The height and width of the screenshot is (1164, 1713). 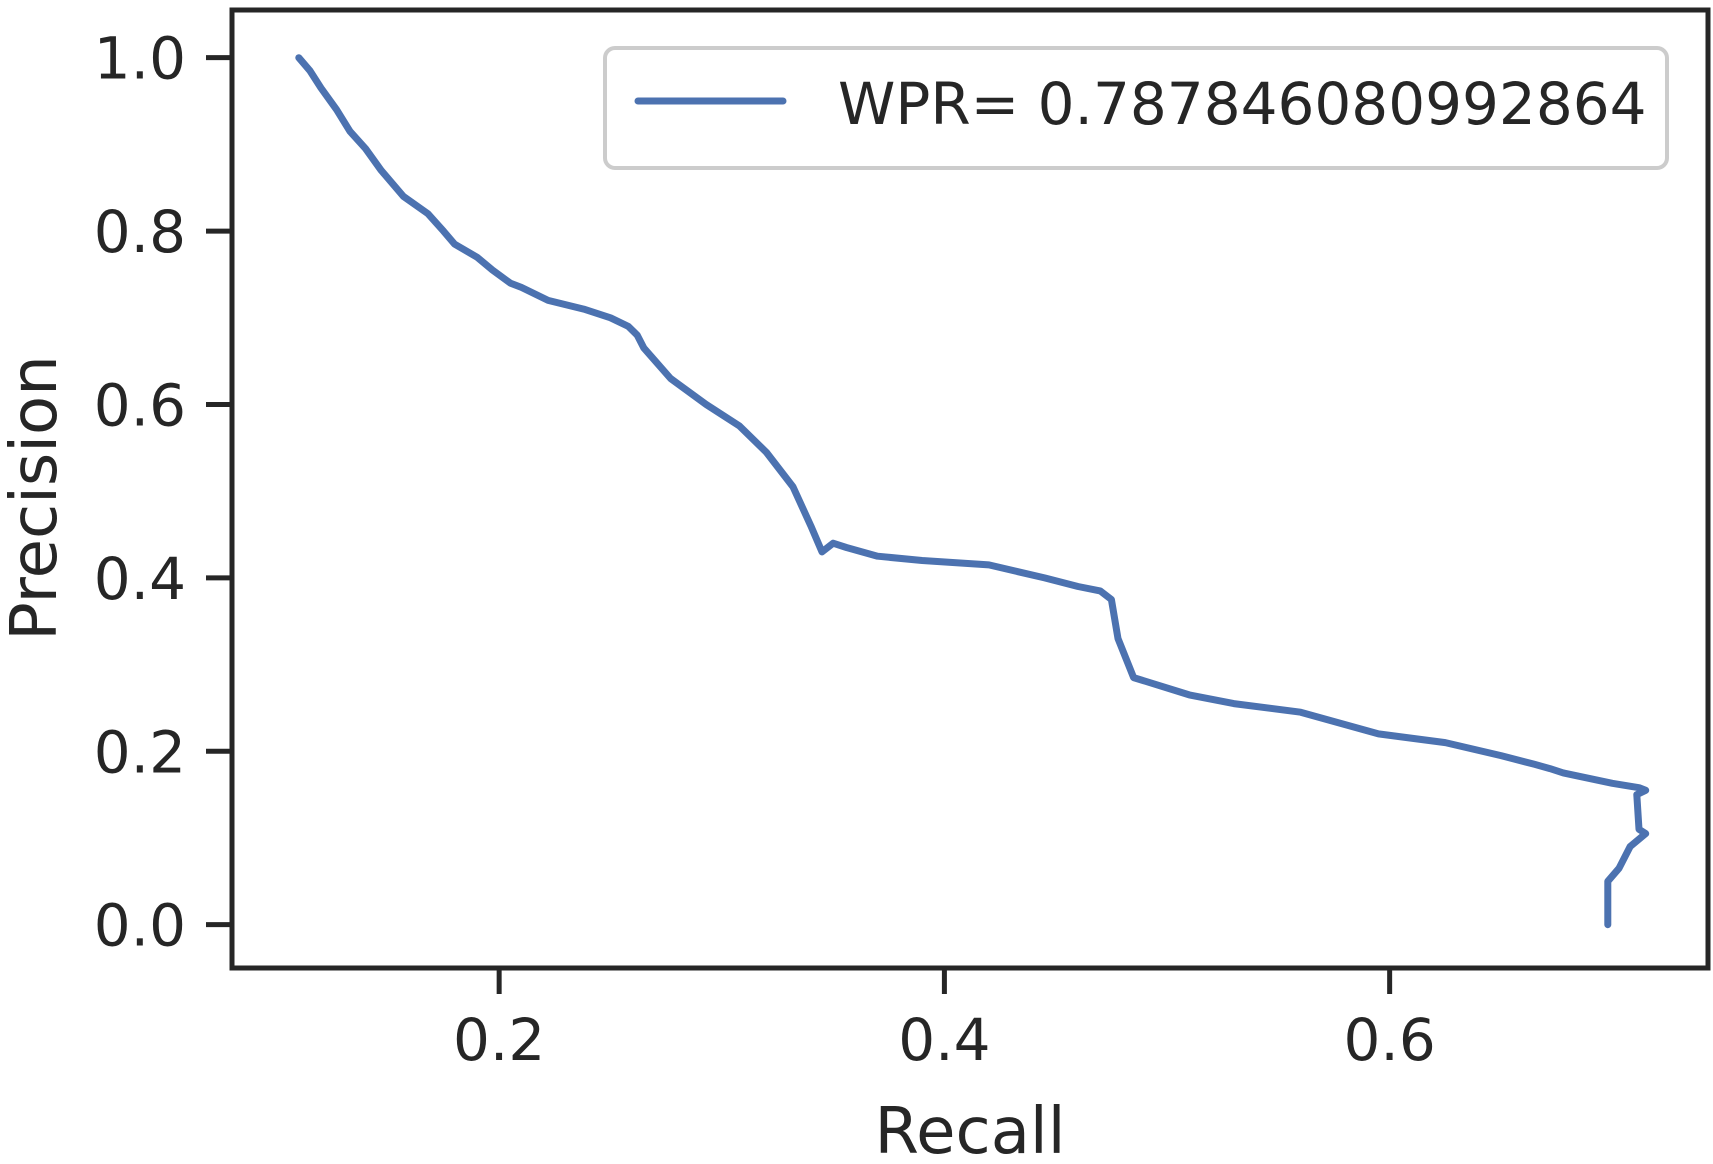 I want to click on x-tick-label: 0.4, so click(x=944, y=1040).